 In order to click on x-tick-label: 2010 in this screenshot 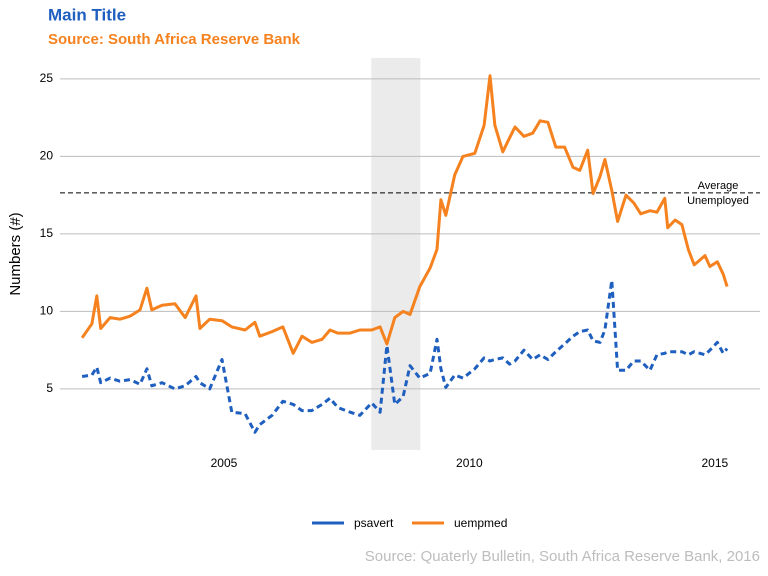, I will do `click(469, 463)`.